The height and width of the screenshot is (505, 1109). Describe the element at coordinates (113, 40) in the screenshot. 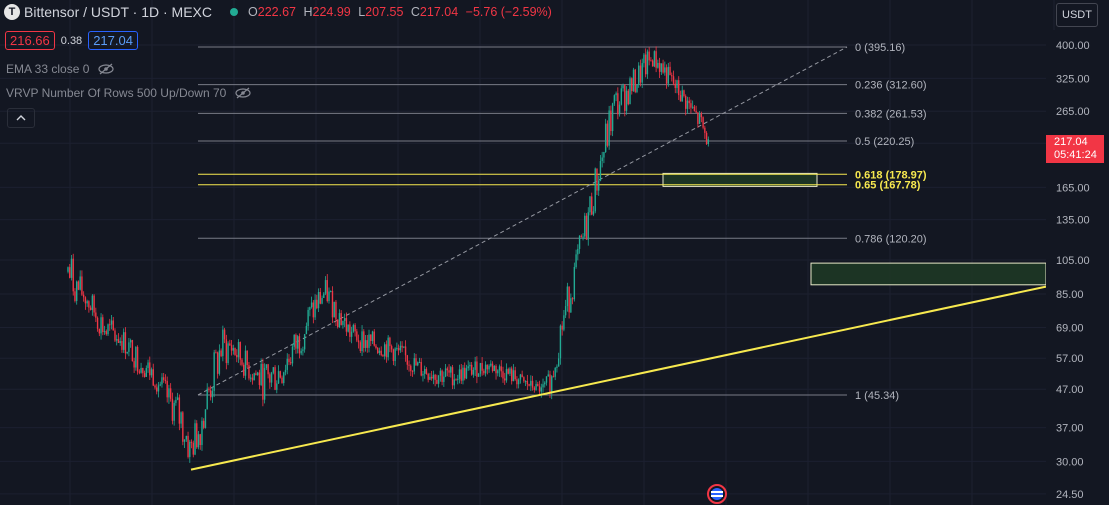

I see `buy-price-button: 217.04` at that location.